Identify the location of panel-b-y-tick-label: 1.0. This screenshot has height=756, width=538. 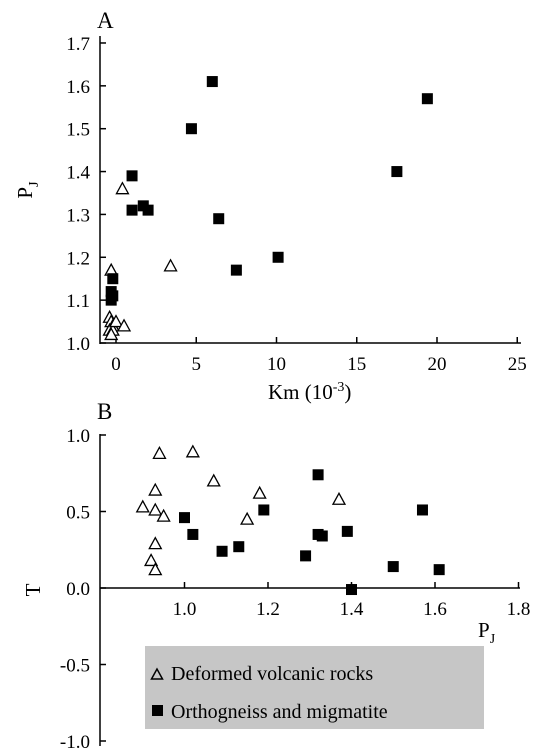
(78, 436).